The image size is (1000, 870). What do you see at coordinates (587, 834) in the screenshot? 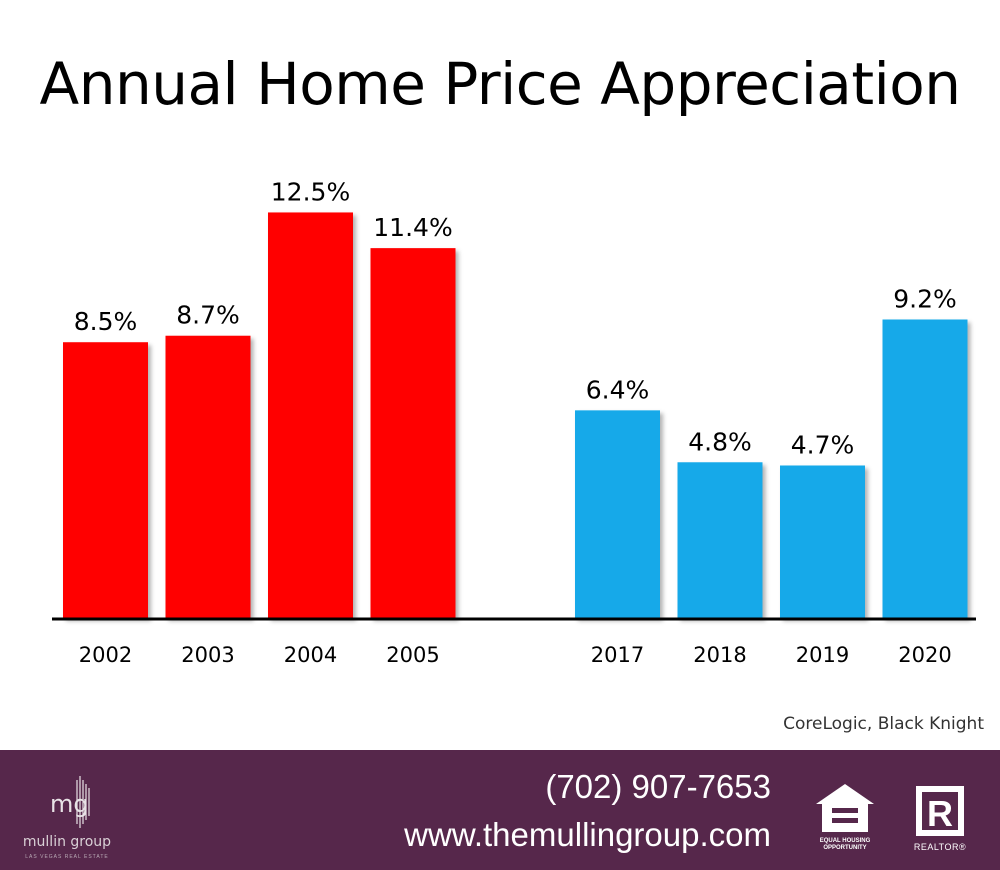
I see `website-link: www.themullingroup.com` at bounding box center [587, 834].